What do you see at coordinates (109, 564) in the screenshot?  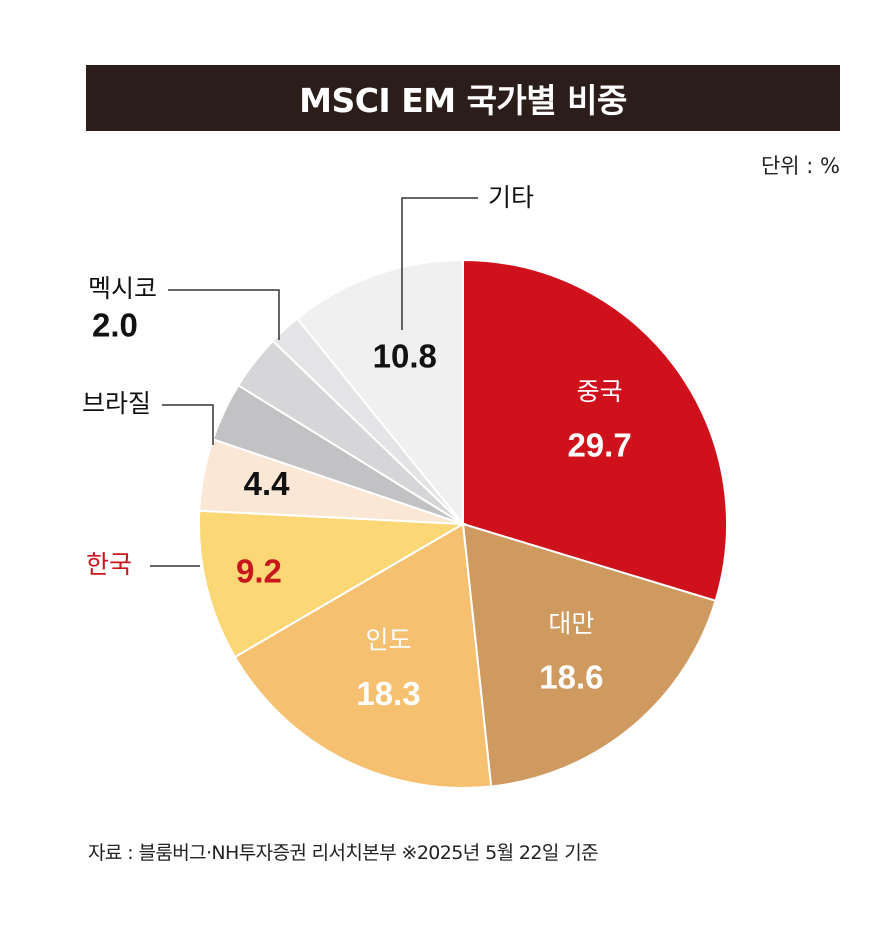 I see `name-label-korea: 한국` at bounding box center [109, 564].